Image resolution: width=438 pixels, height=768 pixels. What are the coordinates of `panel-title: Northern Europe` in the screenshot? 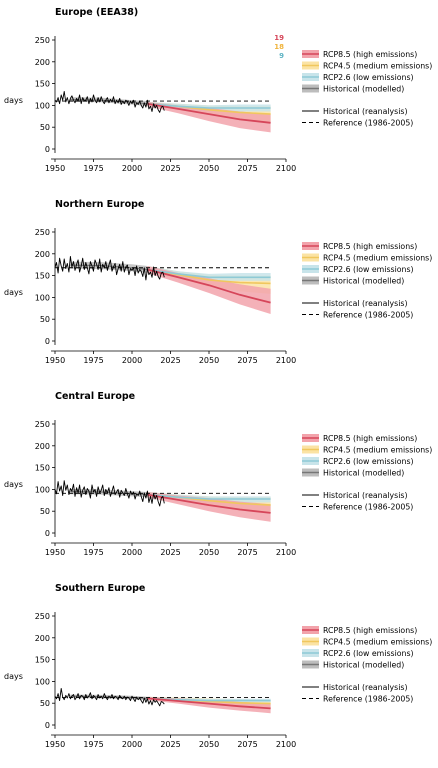 It's located at (99, 204).